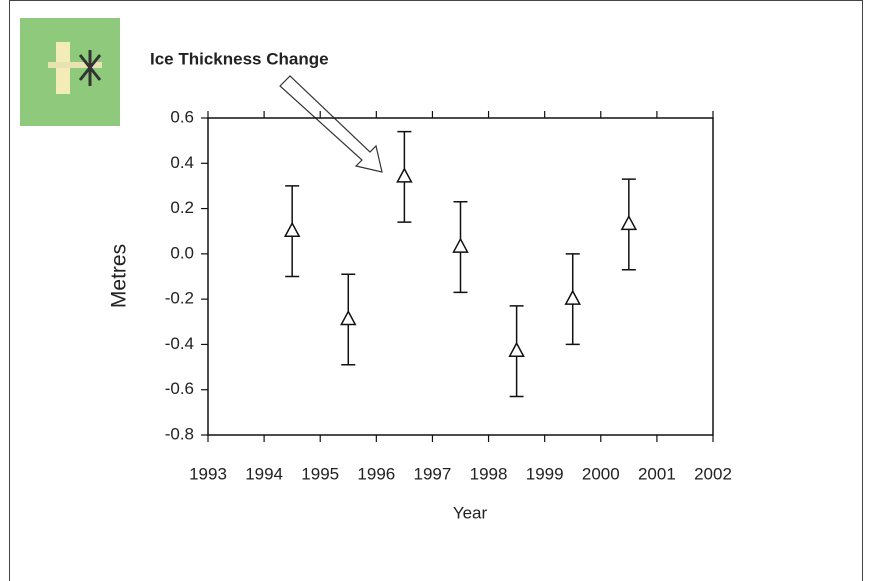 The image size is (878, 581). I want to click on x-tick-label: 1998, so click(489, 473).